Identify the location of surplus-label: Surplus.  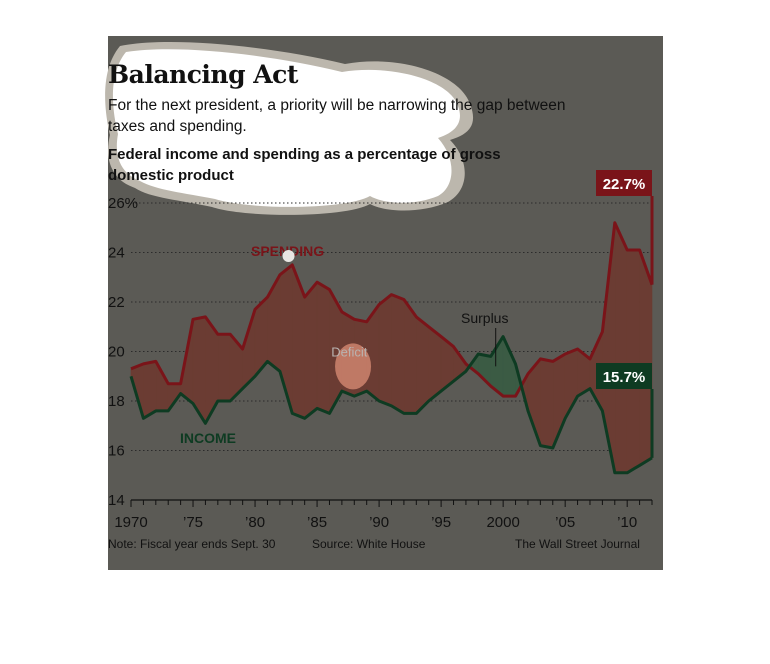
(484, 318).